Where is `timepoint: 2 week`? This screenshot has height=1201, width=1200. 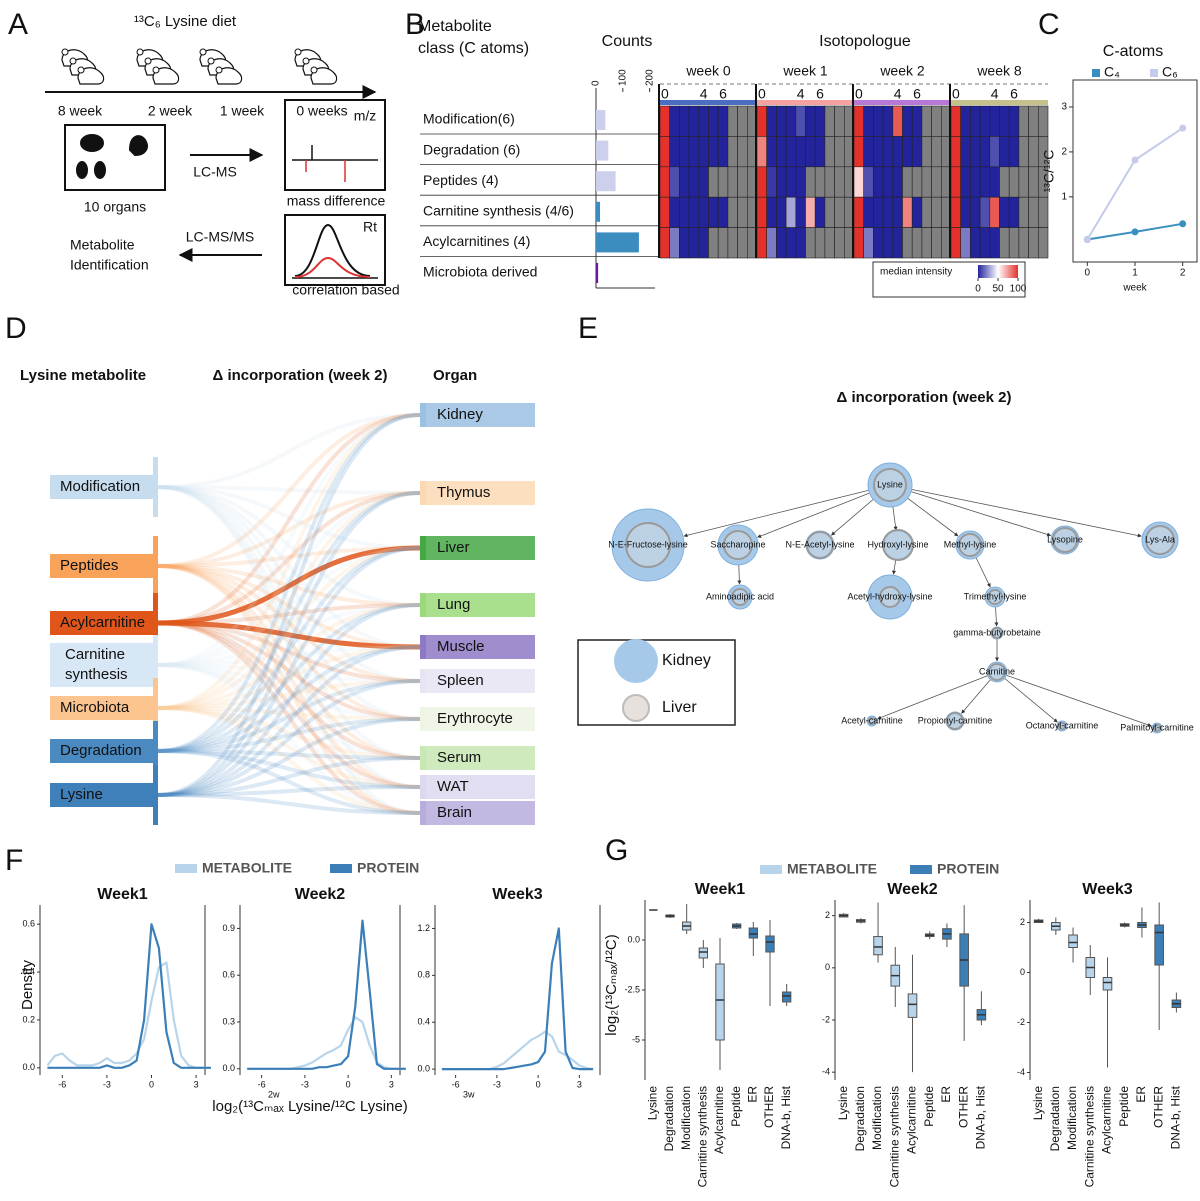
timepoint: 2 week is located at coordinates (170, 111).